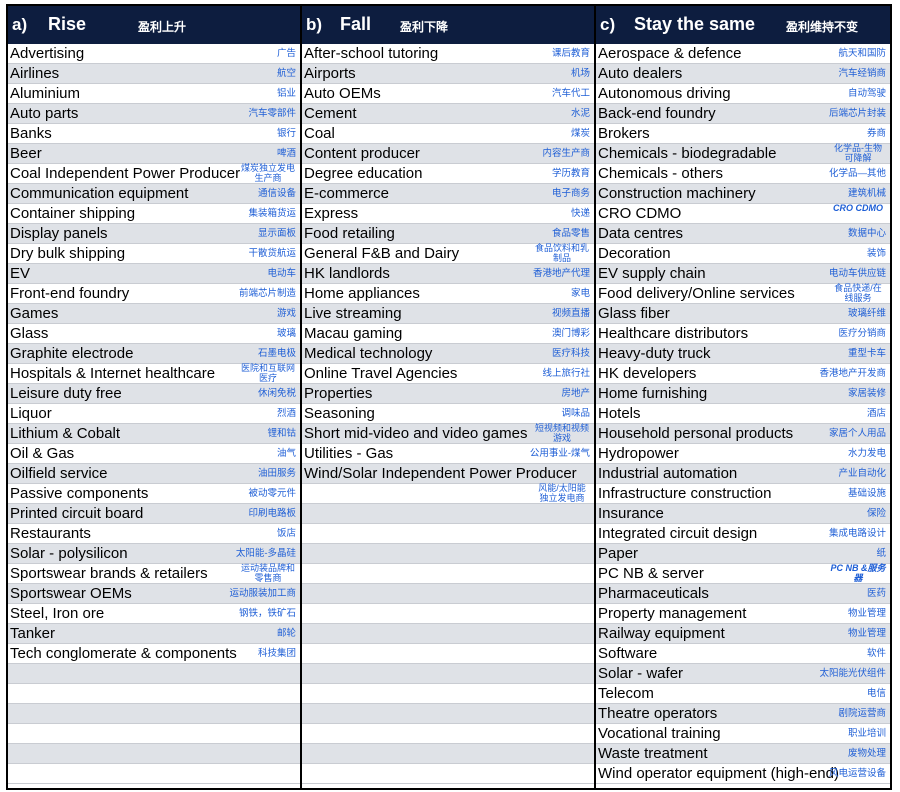 The height and width of the screenshot is (792, 900). What do you see at coordinates (743, 234) in the screenshot?
I see `table-row: Data centres 数据中心` at bounding box center [743, 234].